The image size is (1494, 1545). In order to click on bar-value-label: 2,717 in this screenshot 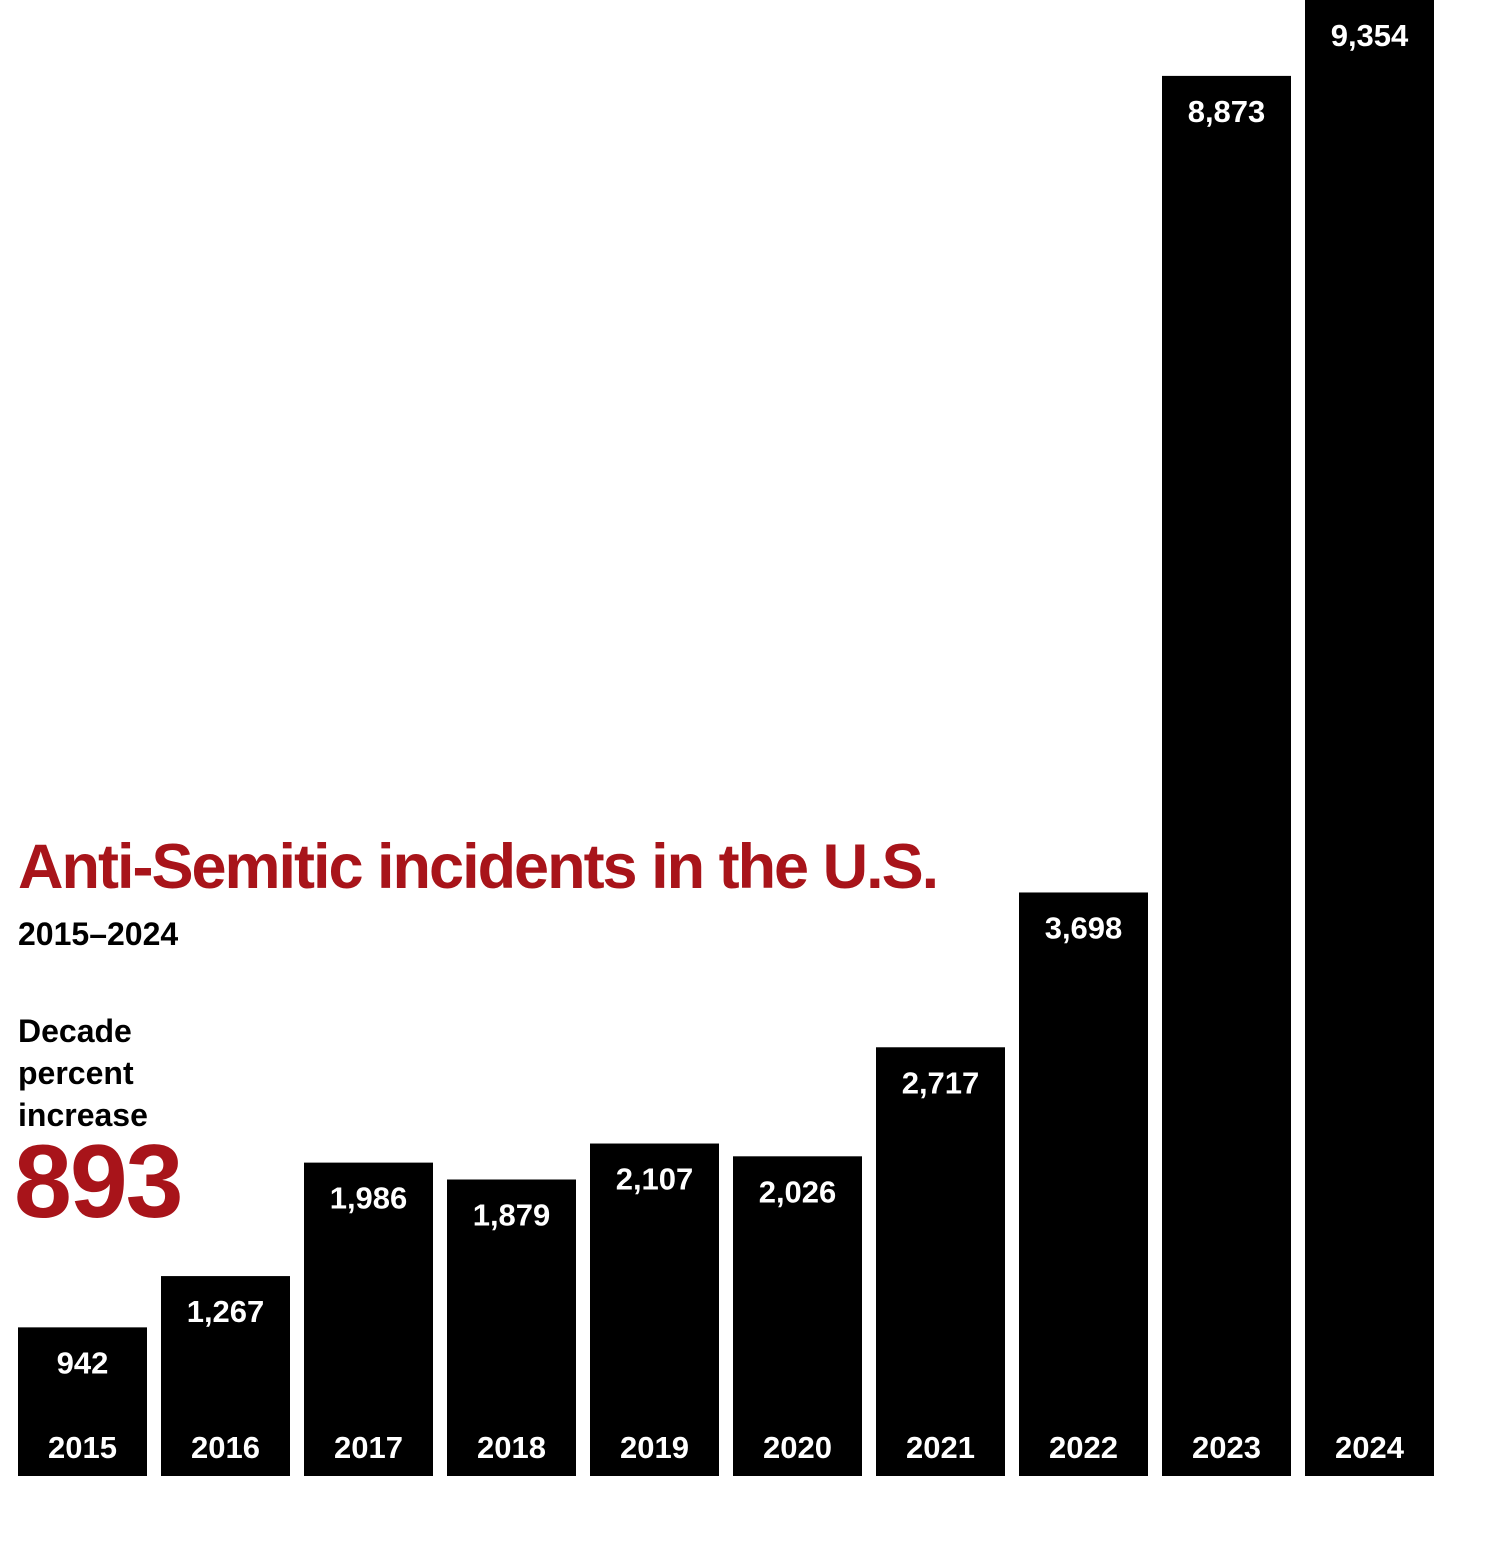, I will do `click(941, 1082)`.